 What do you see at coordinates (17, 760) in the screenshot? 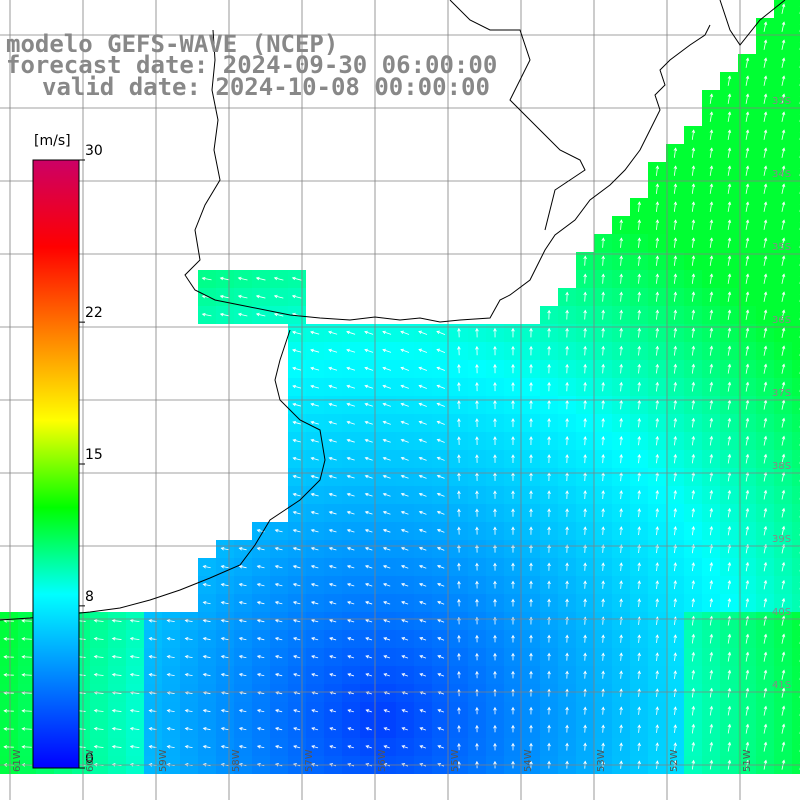
I see `lon-label: 61W` at bounding box center [17, 760].